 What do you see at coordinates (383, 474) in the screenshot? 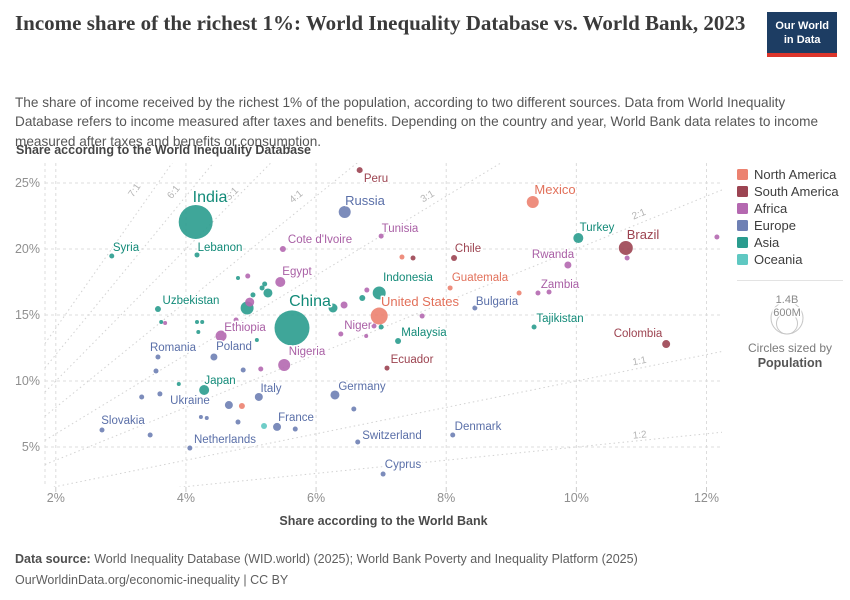
I see `data-point-cyprus` at bounding box center [383, 474].